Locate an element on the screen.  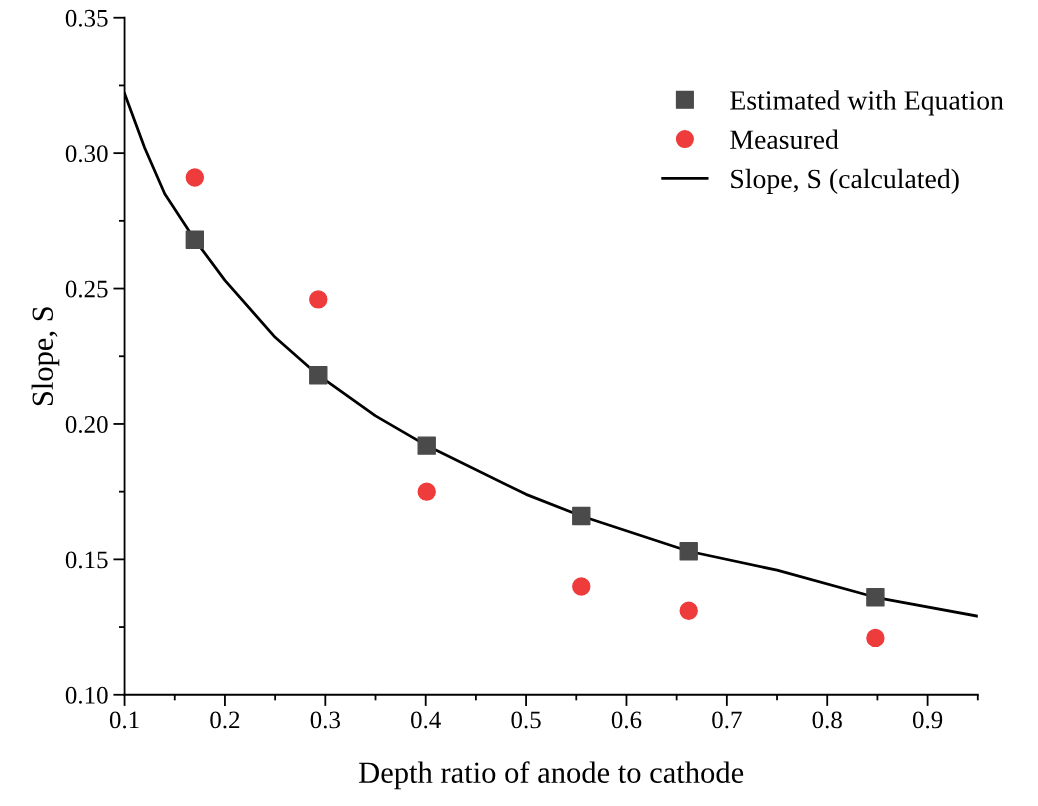
x-tick-label: 0.3 is located at coordinates (325, 720).